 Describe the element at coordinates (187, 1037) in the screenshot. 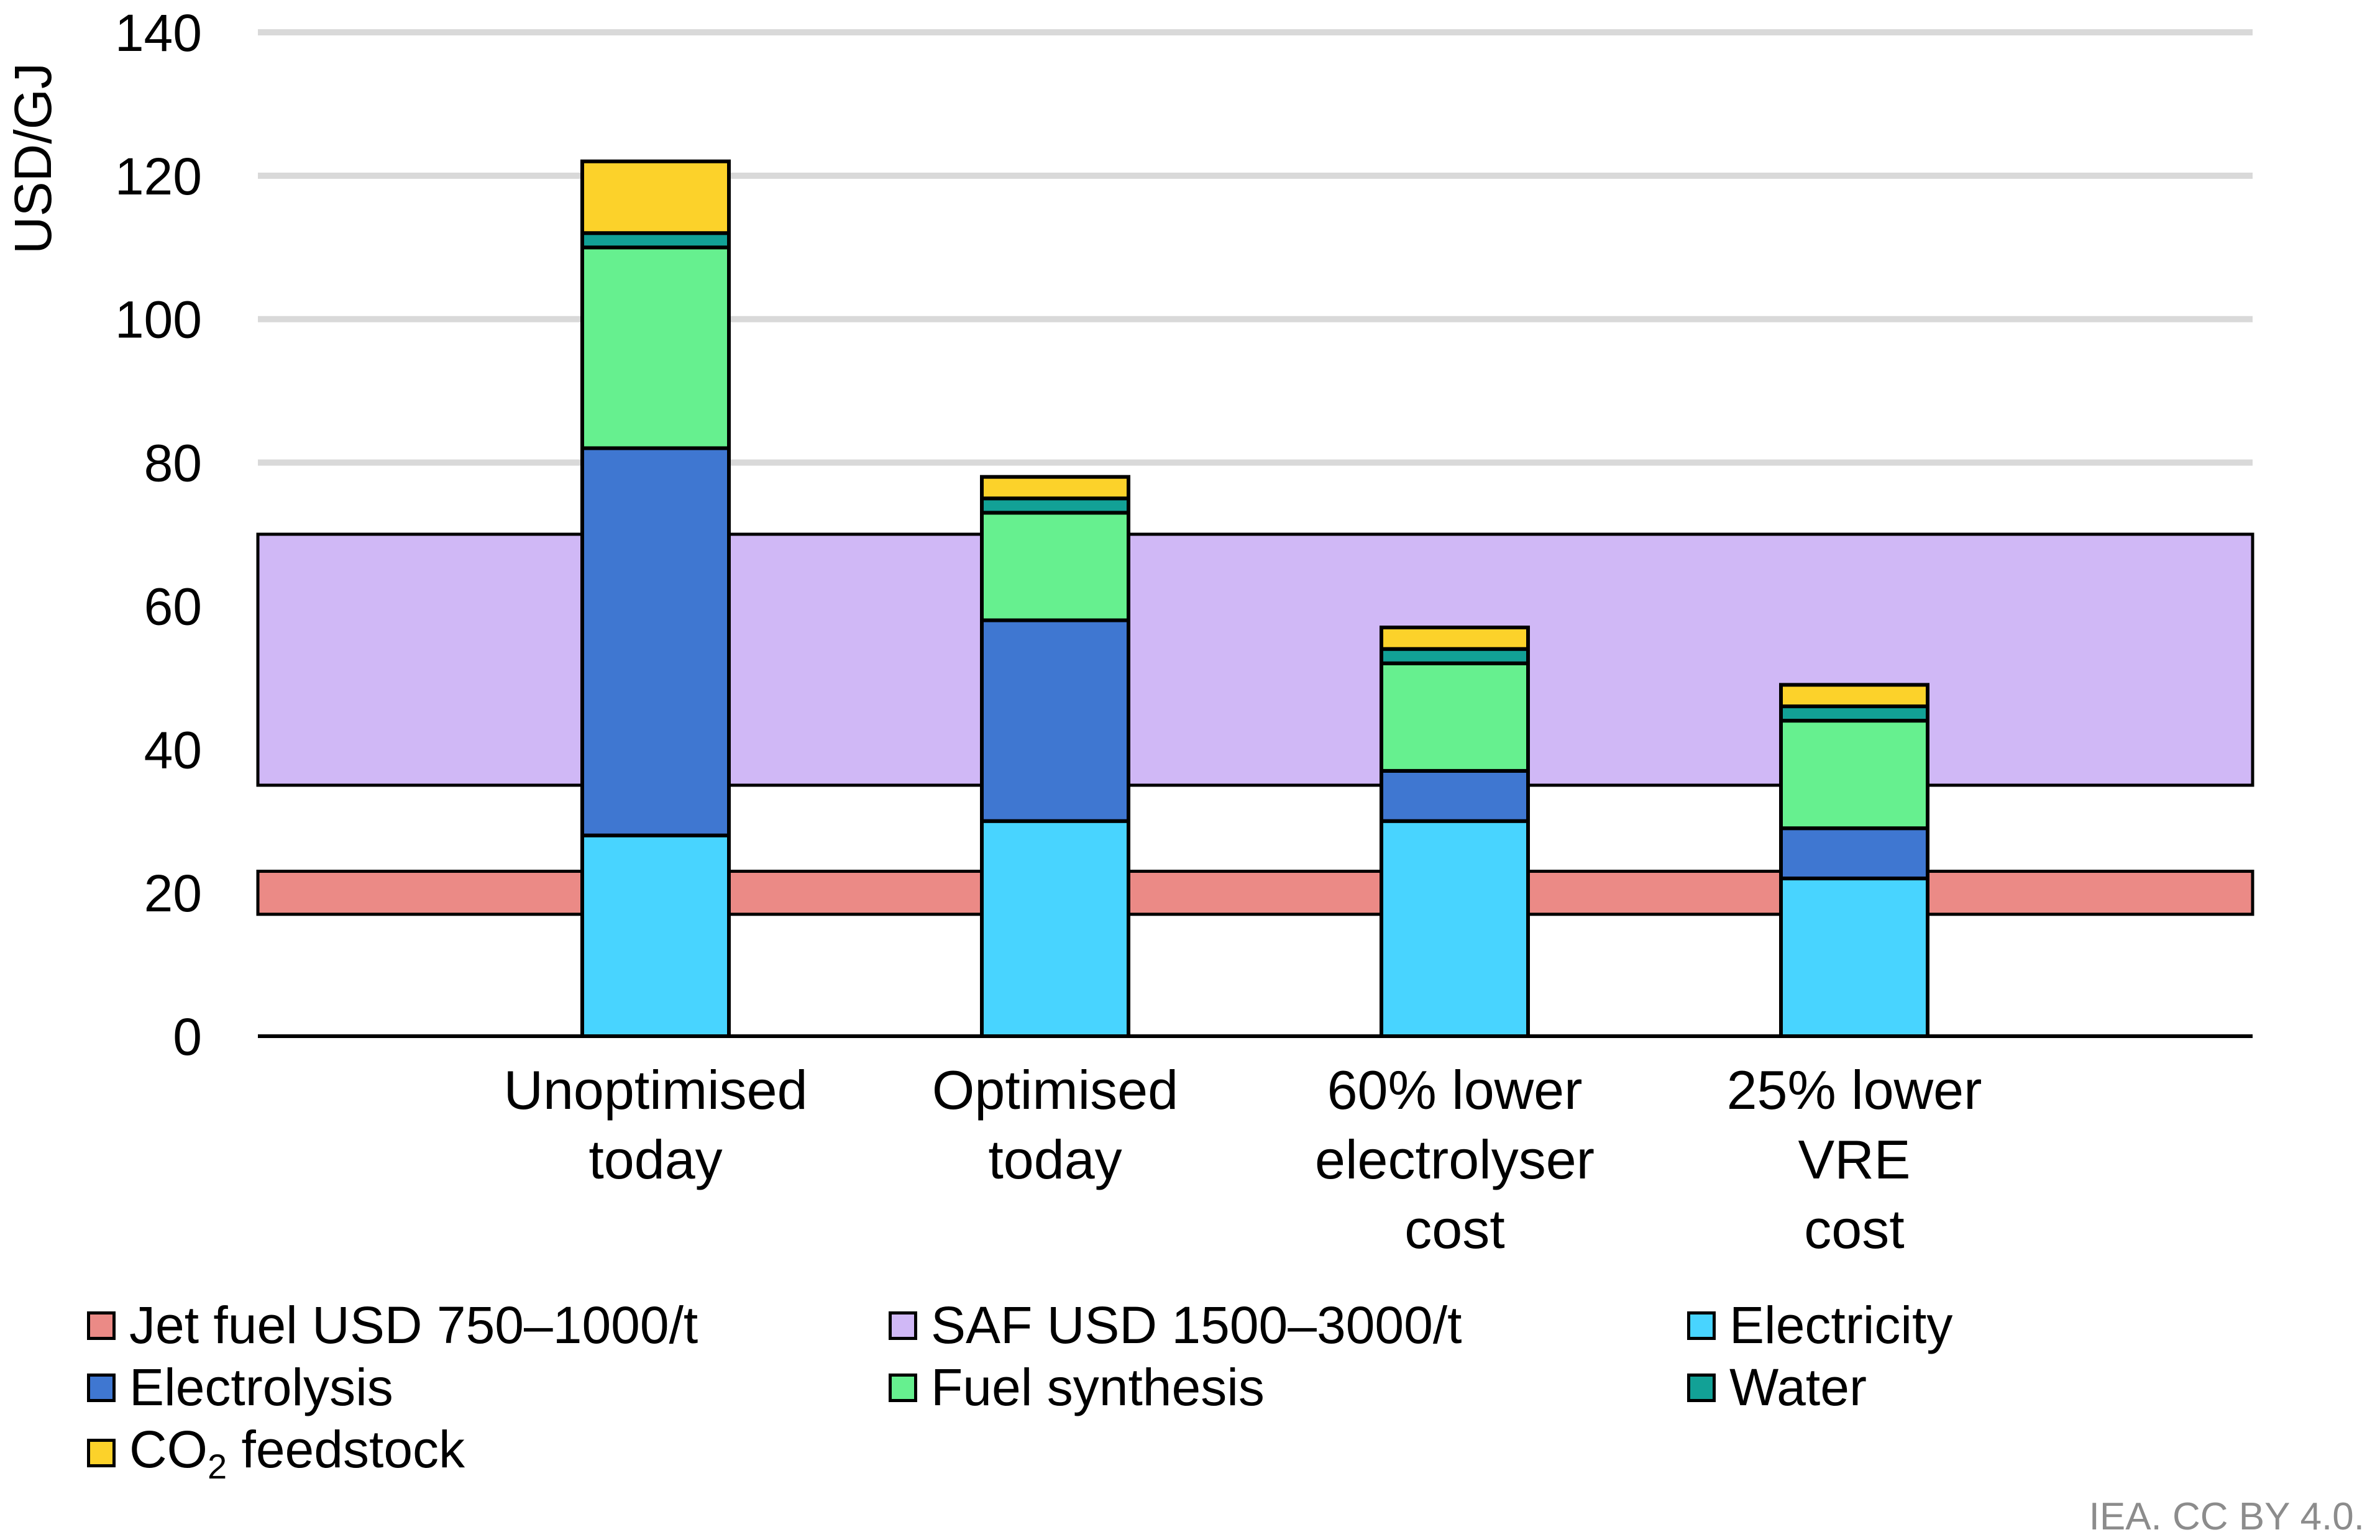

I see `y-tick-label: 0` at that location.